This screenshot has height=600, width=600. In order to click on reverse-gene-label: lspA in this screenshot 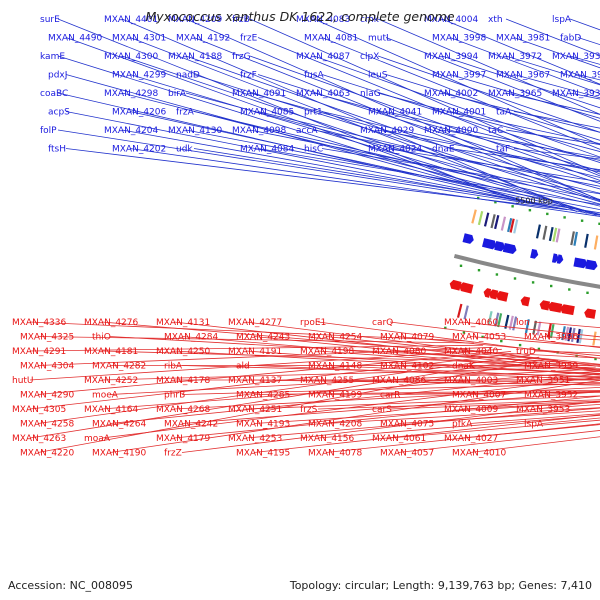, I will do `click(534, 425)`.